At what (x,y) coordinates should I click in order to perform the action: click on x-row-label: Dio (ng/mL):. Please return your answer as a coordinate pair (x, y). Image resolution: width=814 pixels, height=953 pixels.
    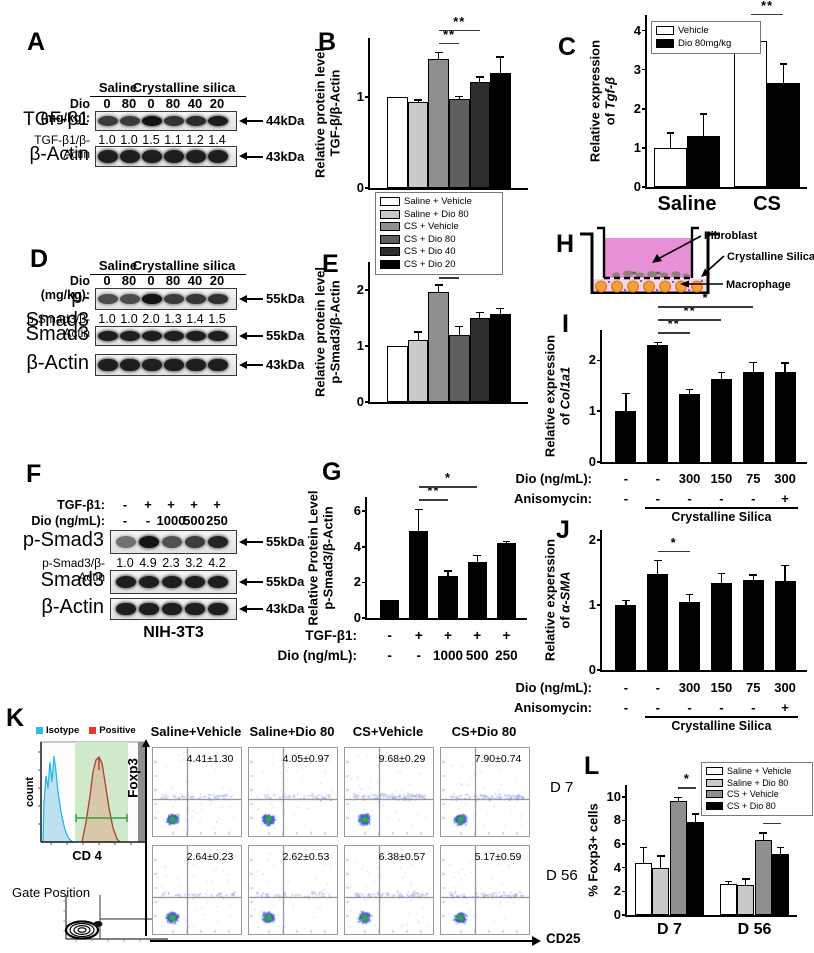
    Looking at the image, I should click on (553, 687).